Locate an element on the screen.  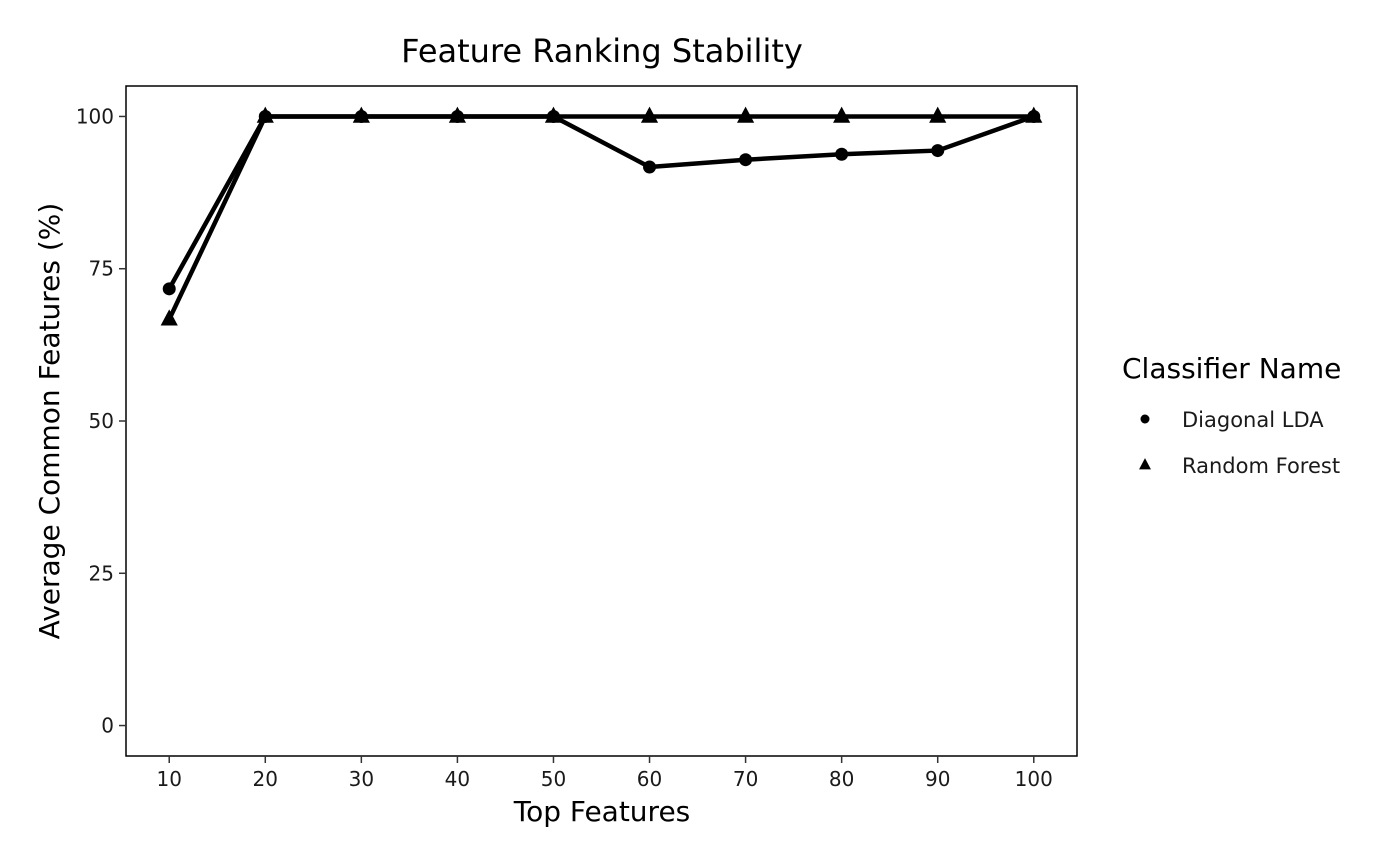
y-tick-label: 0 is located at coordinates (107, 726).